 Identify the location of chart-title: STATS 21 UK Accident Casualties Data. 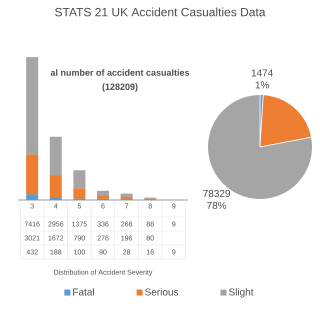
(160, 12).